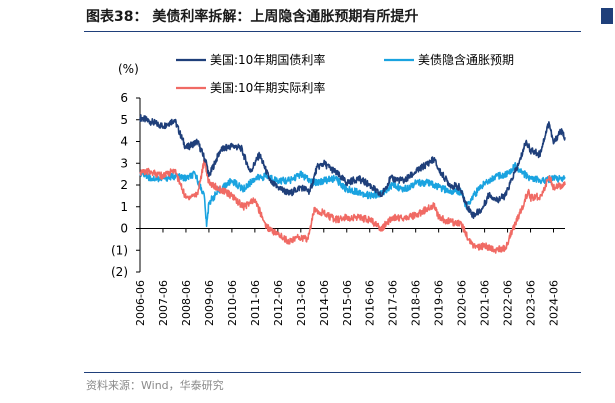 Image resolution: width=615 pixels, height=403 pixels. What do you see at coordinates (267, 87) in the screenshot?
I see `legend-label: 美国:10年期实际利率` at bounding box center [267, 87].